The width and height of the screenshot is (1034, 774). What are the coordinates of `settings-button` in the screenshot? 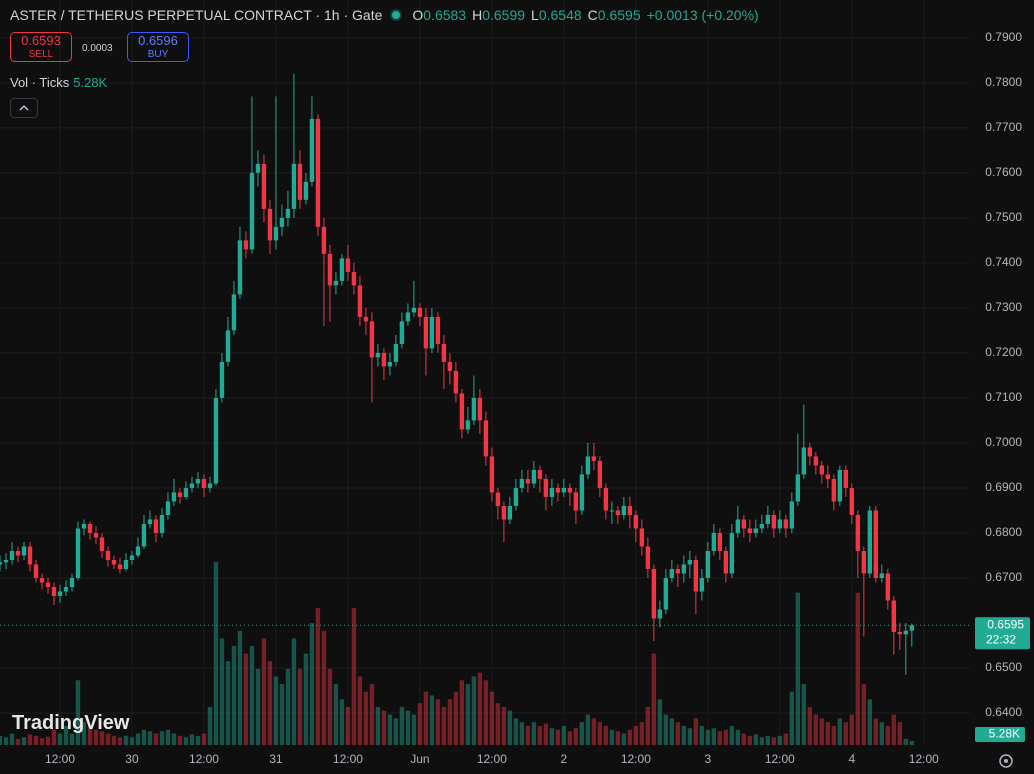 It's located at (1006, 761).